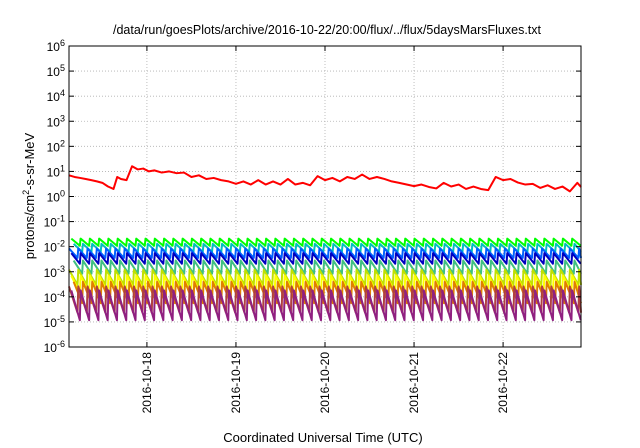 This screenshot has width=640, height=448. What do you see at coordinates (54, 247) in the screenshot?
I see `y-tick-label: 10⁻²` at bounding box center [54, 247].